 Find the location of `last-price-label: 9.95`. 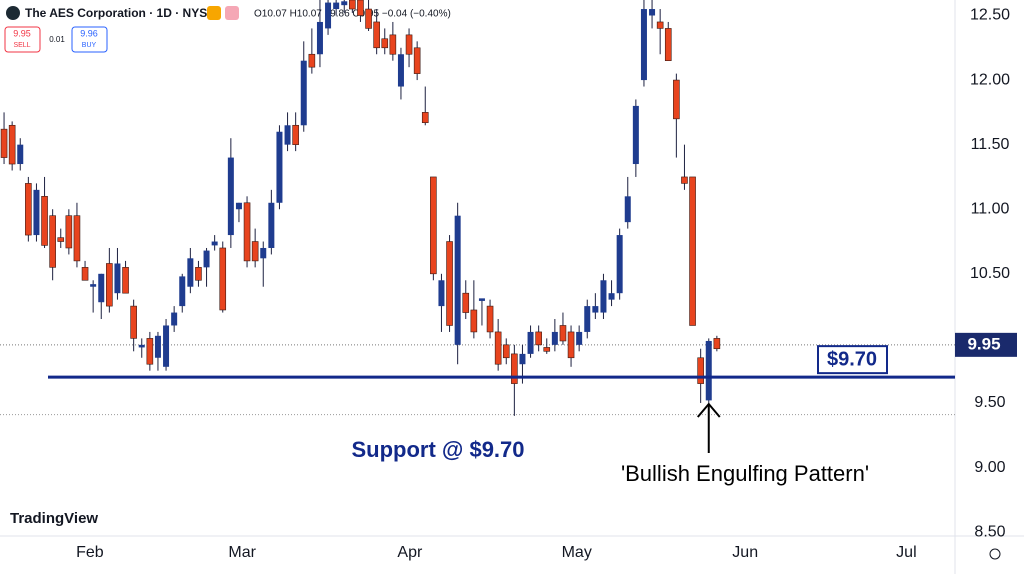

last-price-label: 9.95 is located at coordinates (983, 343).